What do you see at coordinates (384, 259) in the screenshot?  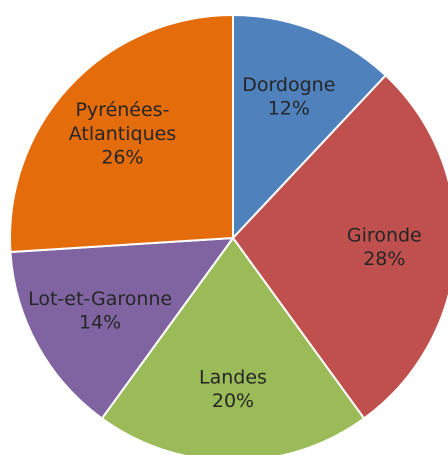 I see `slice-value-label: 28%` at bounding box center [384, 259].